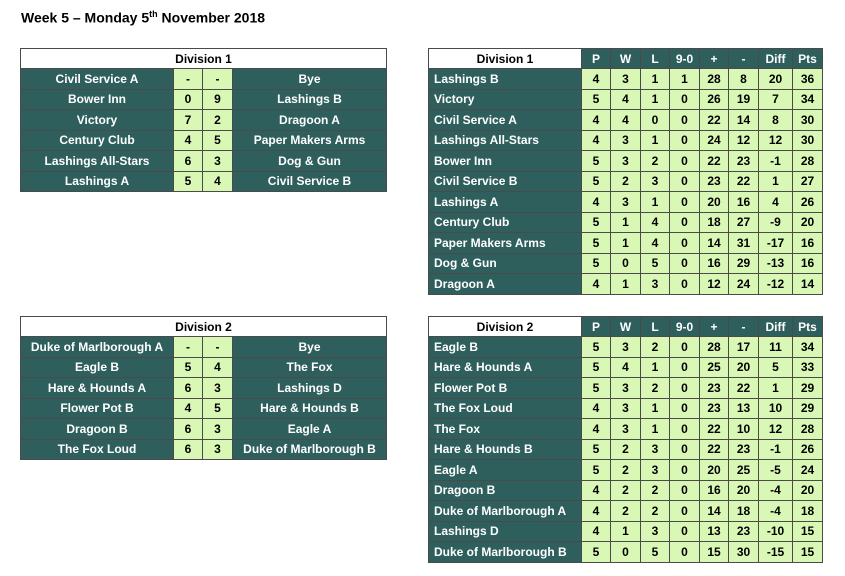  Describe the element at coordinates (625, 222) in the screenshot. I see `standings-row: Century Club 5 1 4 0 18 27 -9 20` at that location.